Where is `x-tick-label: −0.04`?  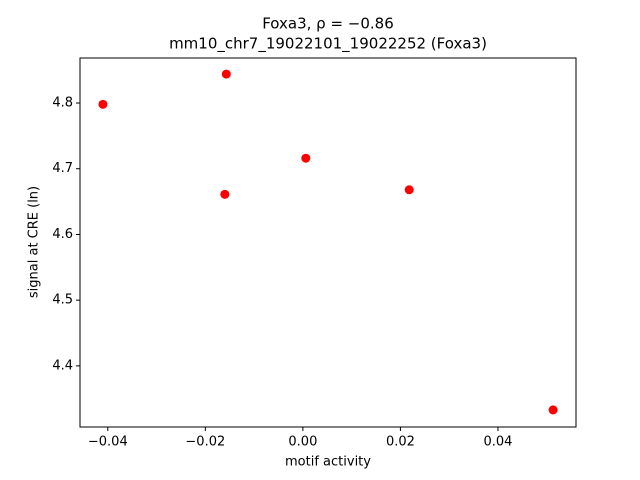
x-tick-label: −0.04 is located at coordinates (108, 442).